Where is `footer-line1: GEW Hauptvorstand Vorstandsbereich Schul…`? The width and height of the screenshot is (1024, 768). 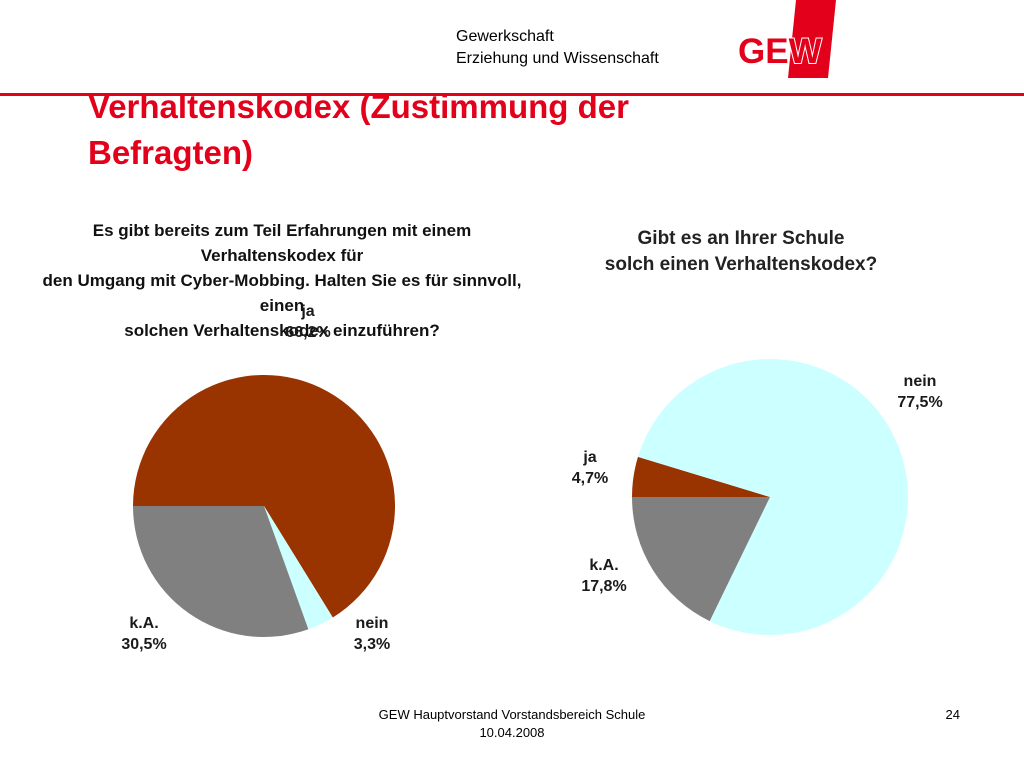
footer-line1: GEW Hauptvorstand Vorstandsbereich Schul… is located at coordinates (512, 714).